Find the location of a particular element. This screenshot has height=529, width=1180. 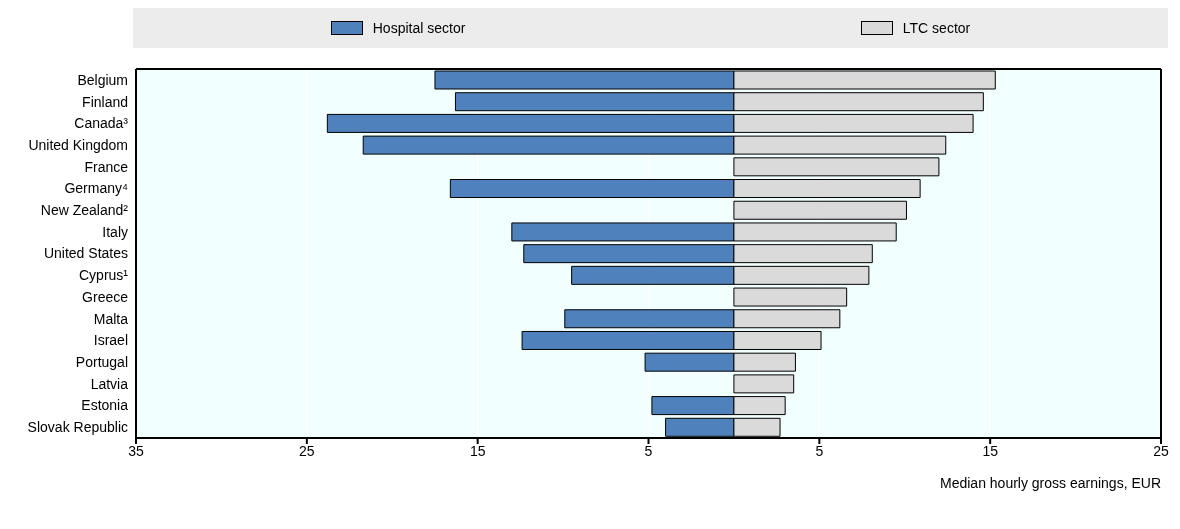

y-tick-label: France is located at coordinates (106, 166).